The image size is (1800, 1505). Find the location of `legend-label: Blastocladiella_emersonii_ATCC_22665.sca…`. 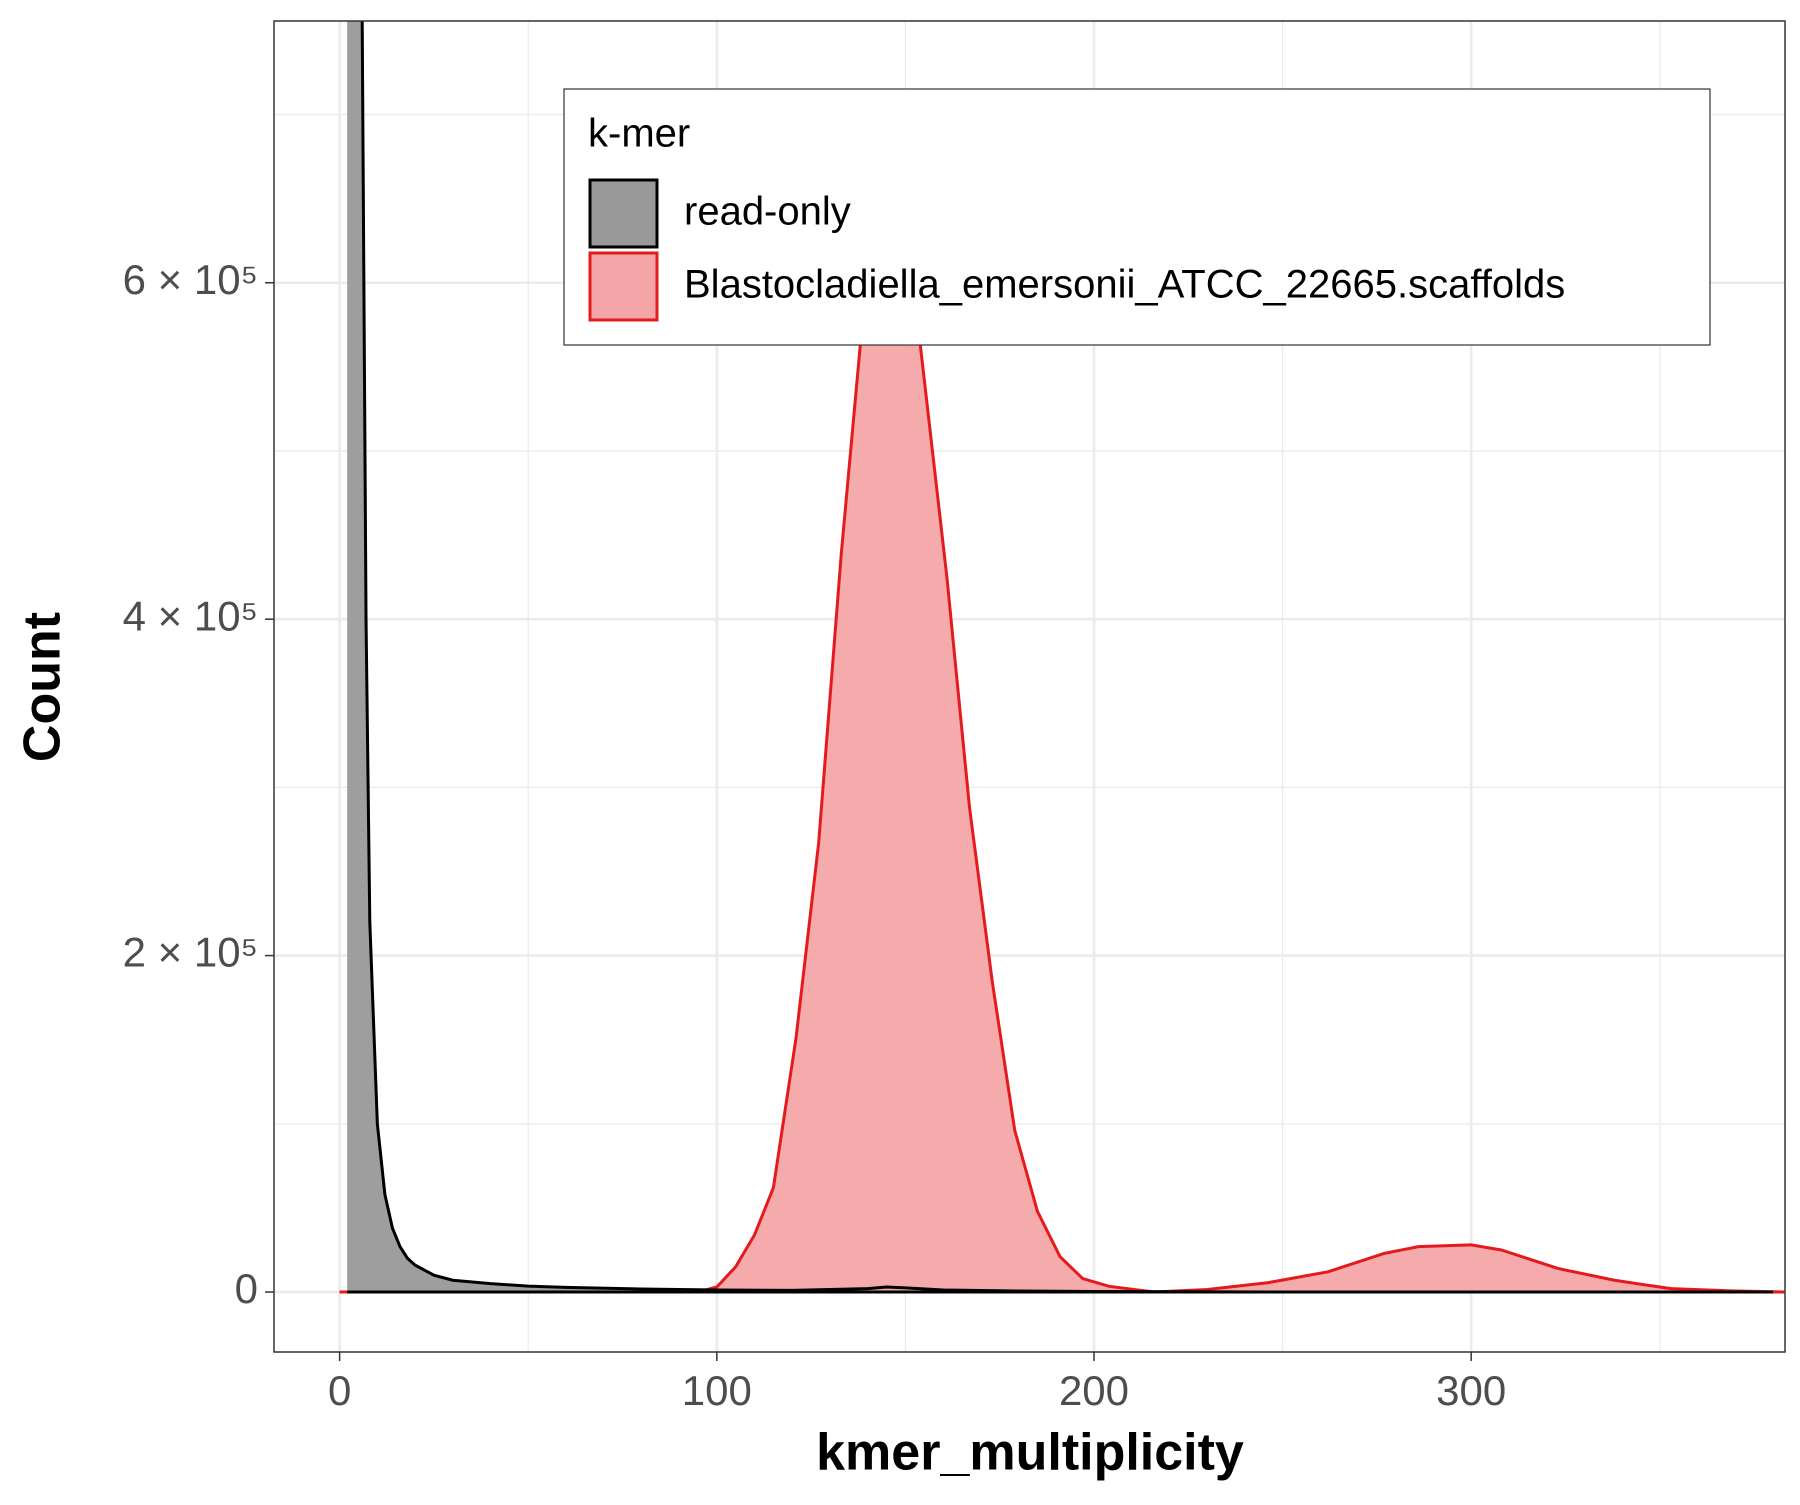

legend-label: Blastocladiella_emersonii_ATCC_22665.sca… is located at coordinates (1124, 285).